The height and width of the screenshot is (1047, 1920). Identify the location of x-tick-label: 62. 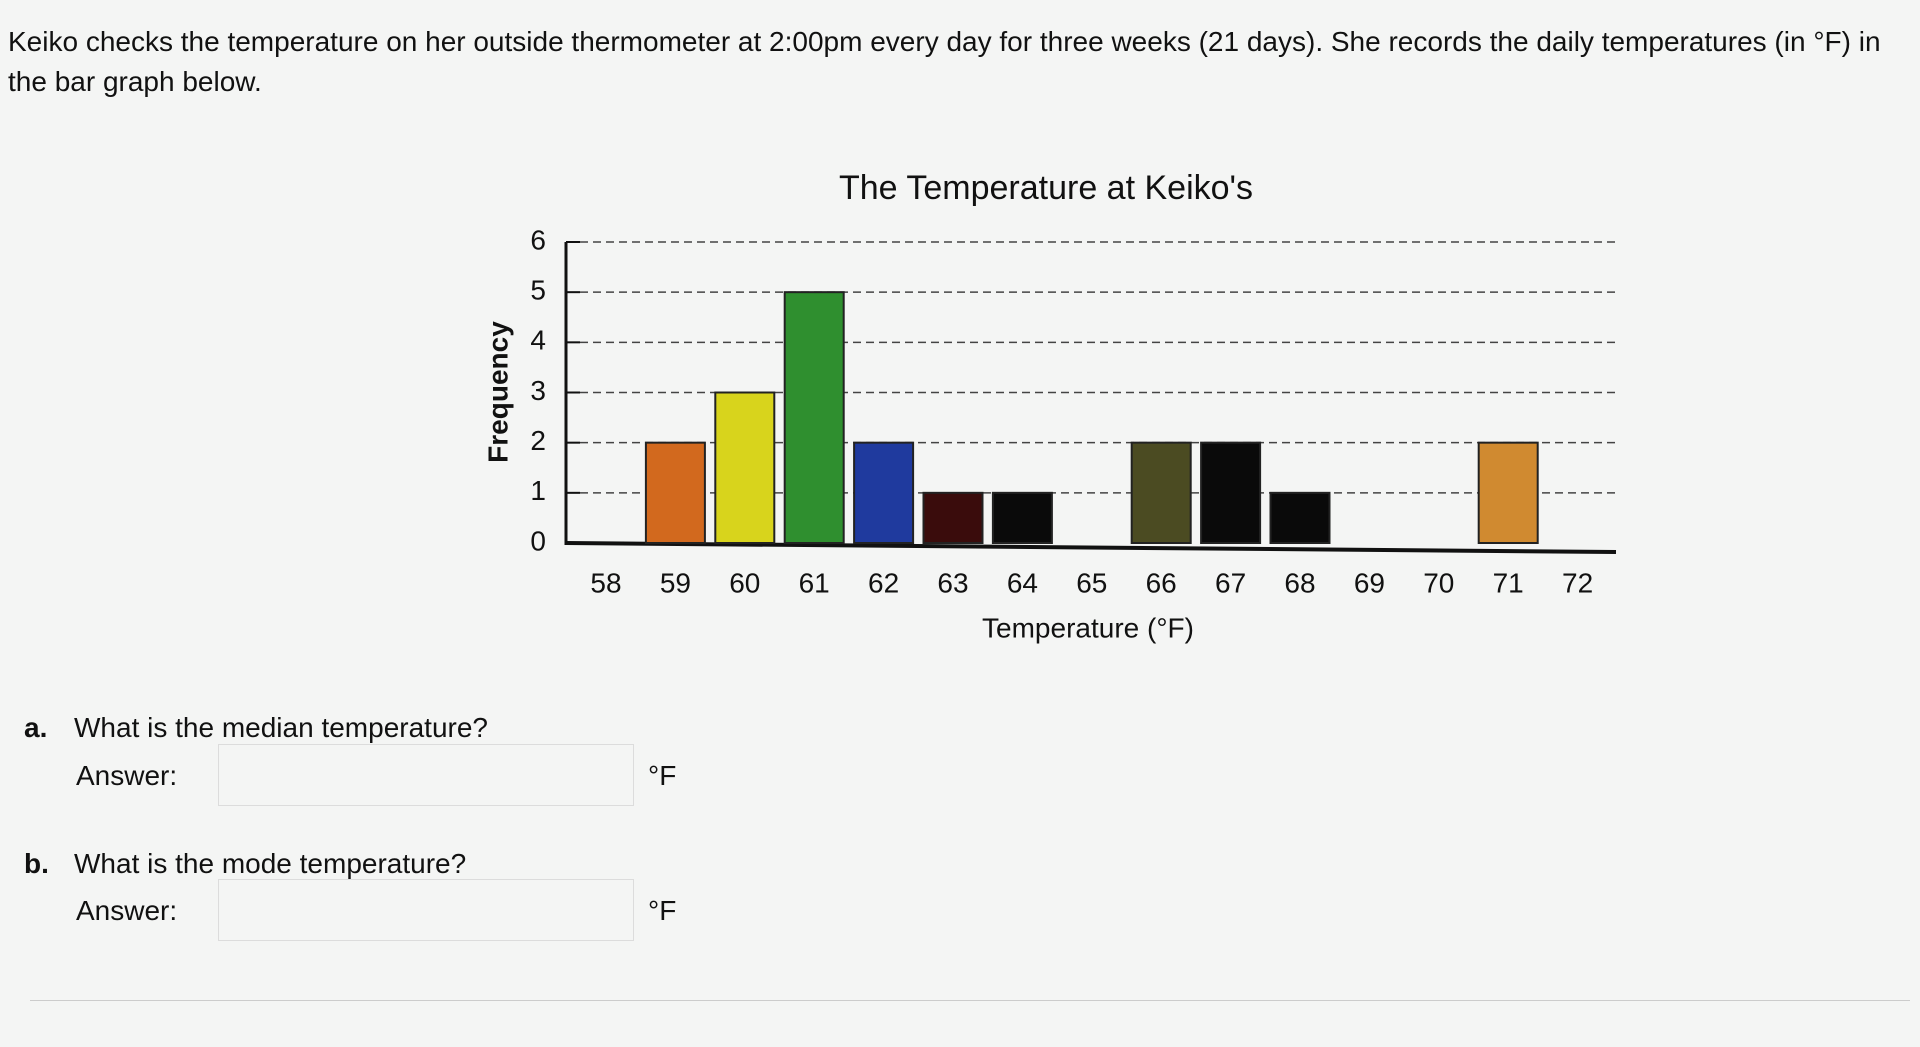
(883, 582).